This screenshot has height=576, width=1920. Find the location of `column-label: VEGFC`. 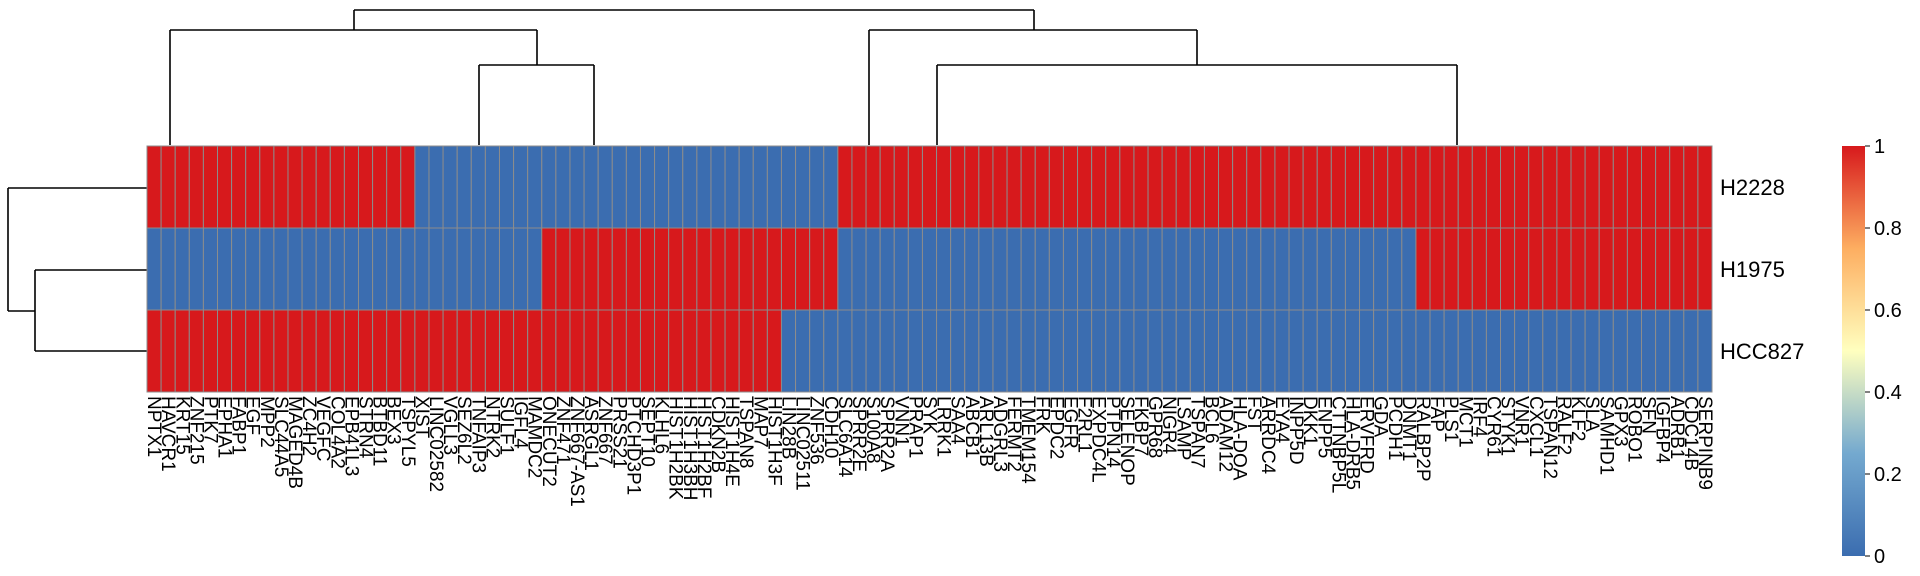

column-label: VEGFC is located at coordinates (322, 428).